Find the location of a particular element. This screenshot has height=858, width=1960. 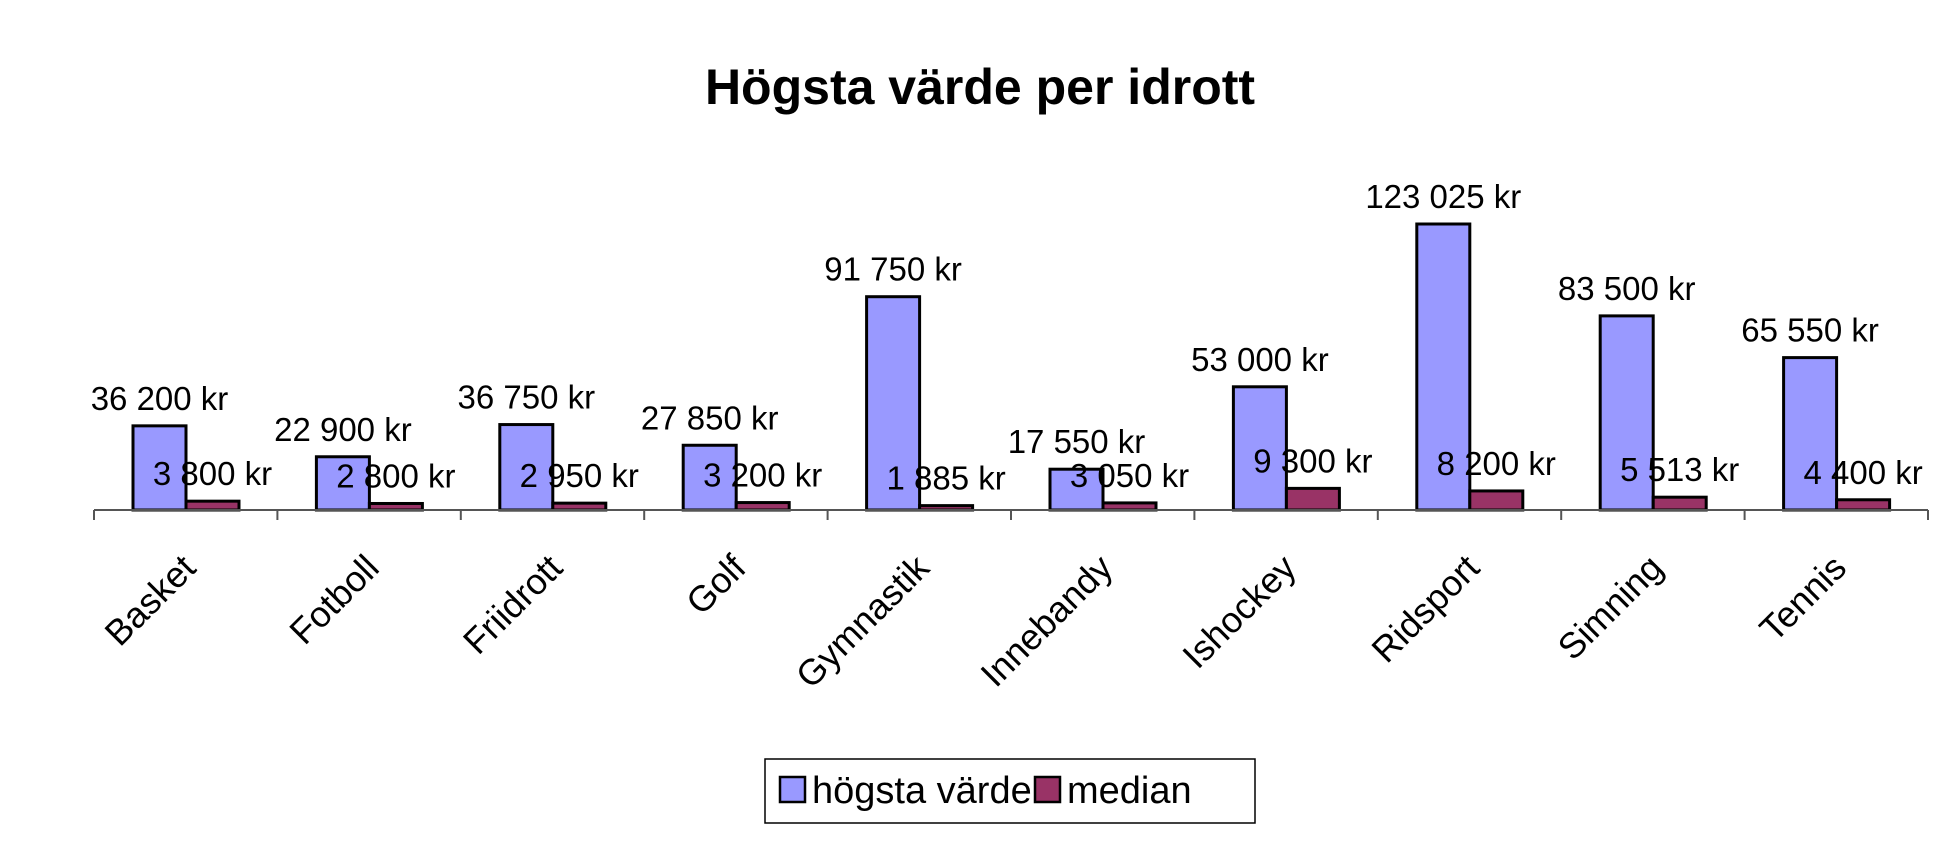

data-label-hogsta-varde: 22 900 kr is located at coordinates (343, 429).